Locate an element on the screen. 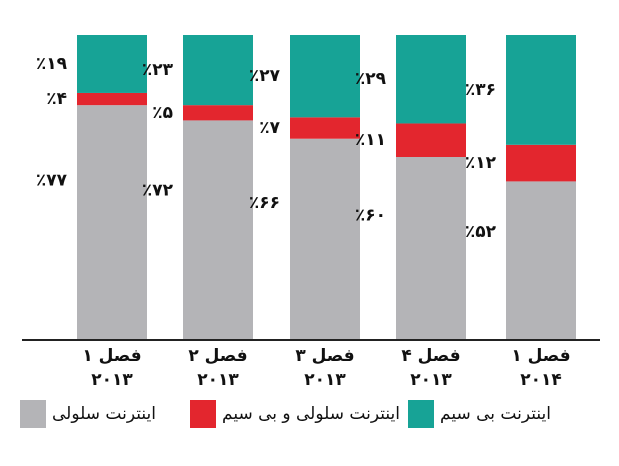 Image resolution: width=619 pixels, height=466 pixels. data-label: ٪۶۶ is located at coordinates (264, 203).